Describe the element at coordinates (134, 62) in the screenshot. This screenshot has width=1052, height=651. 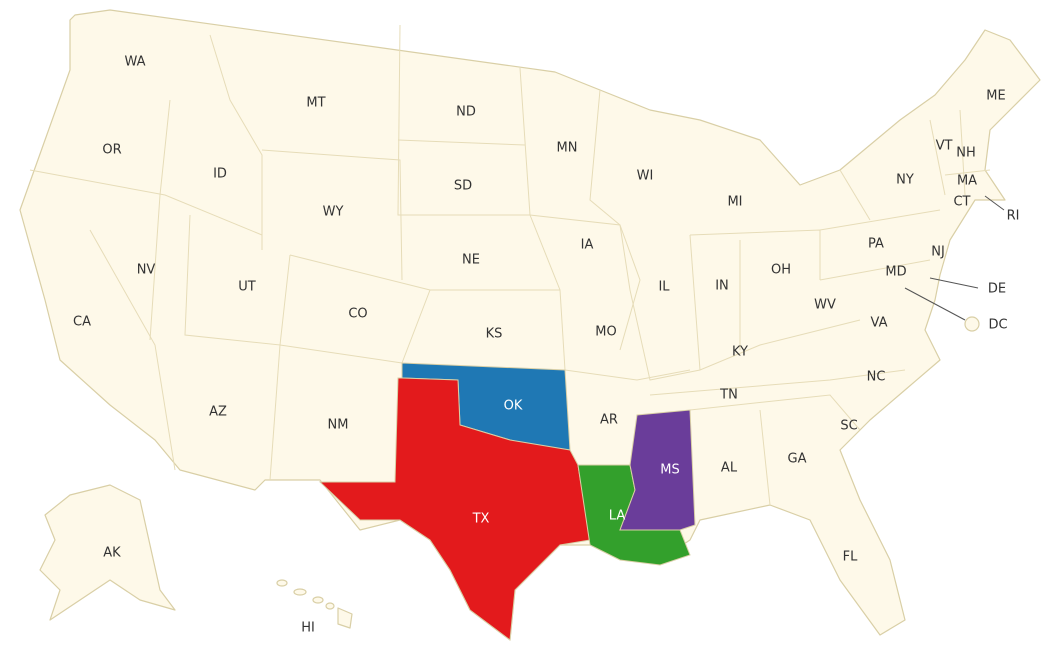
I see `state-label-WA: WA` at that location.